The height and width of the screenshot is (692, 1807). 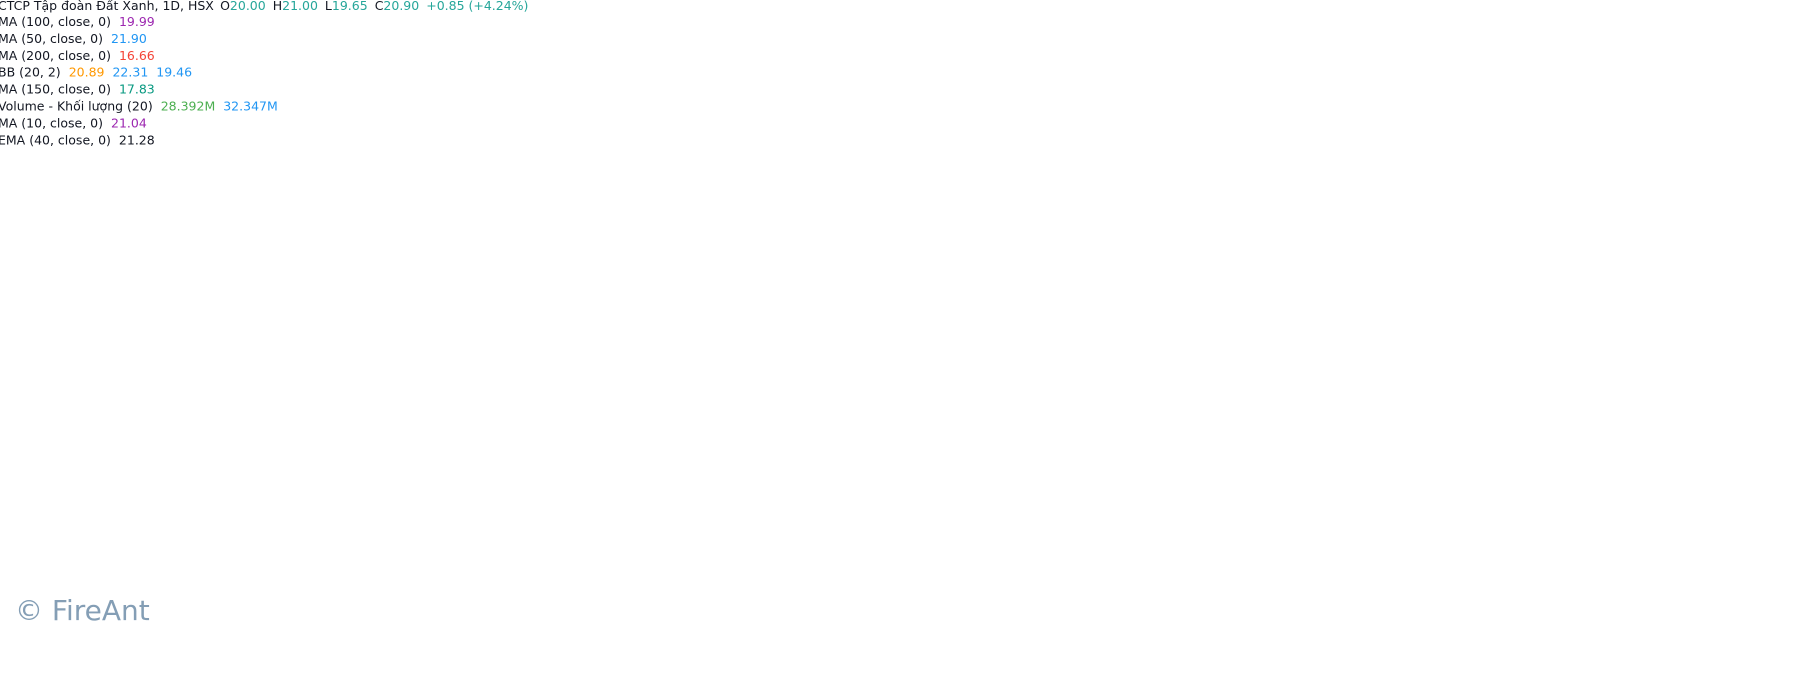 I want to click on legend-text: 32.347M, so click(x=250, y=105).